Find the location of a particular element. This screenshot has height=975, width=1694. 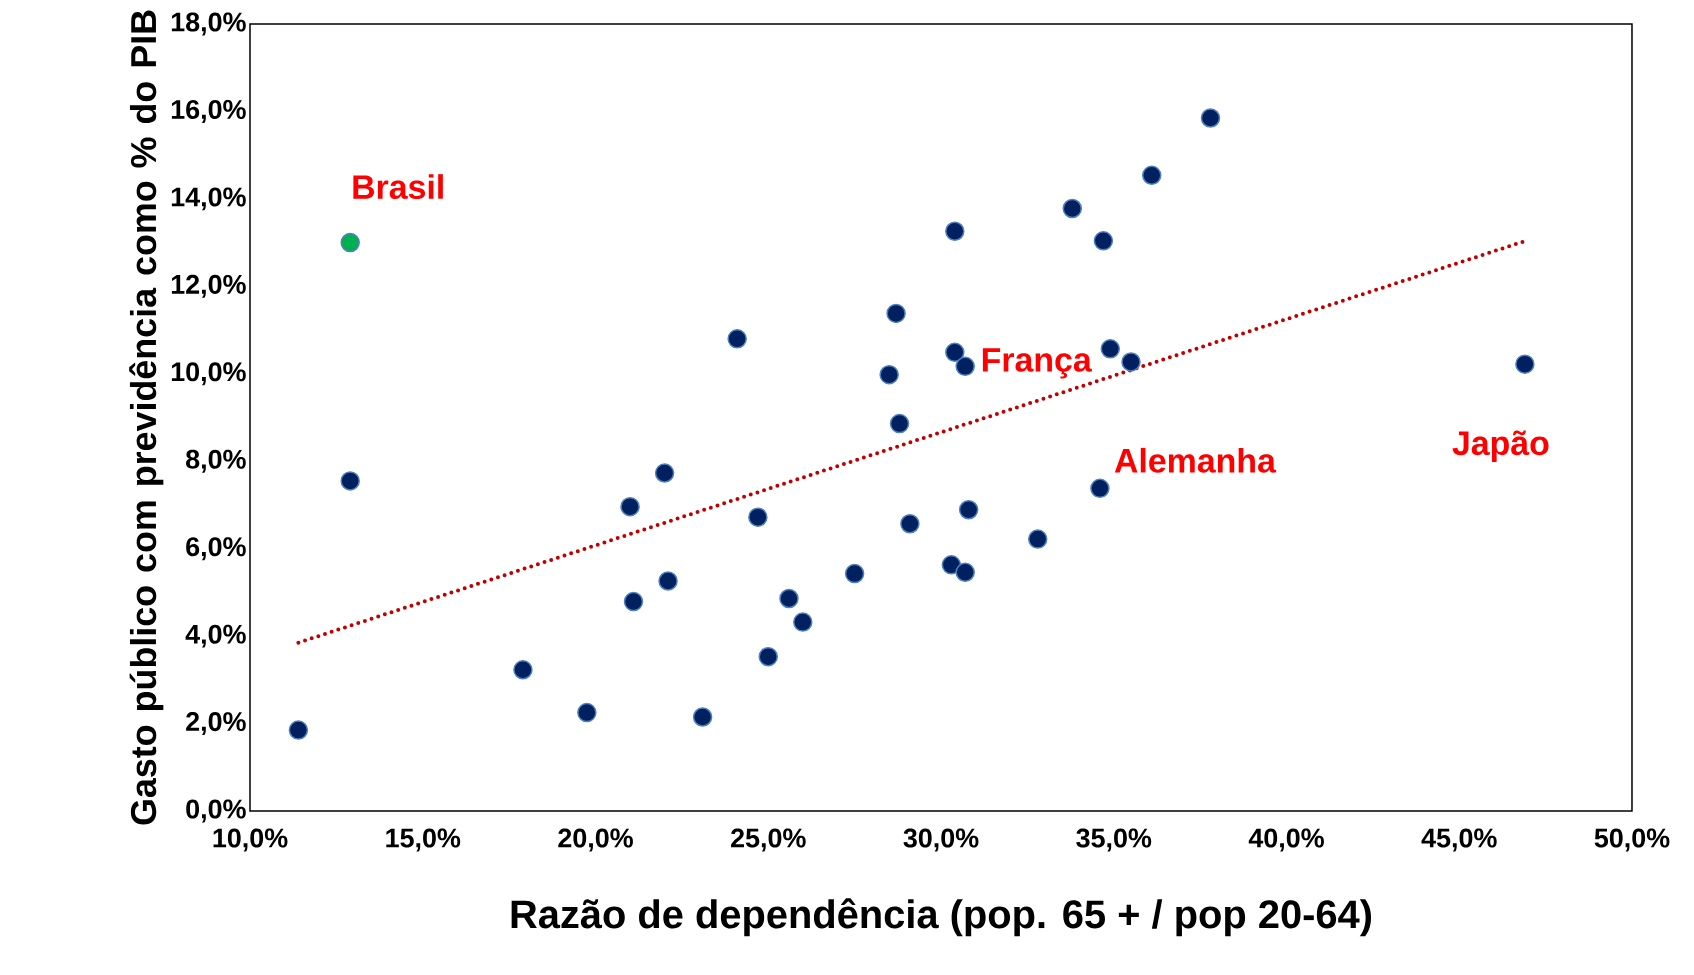

x-tick-label: 15,0% is located at coordinates (423, 840).